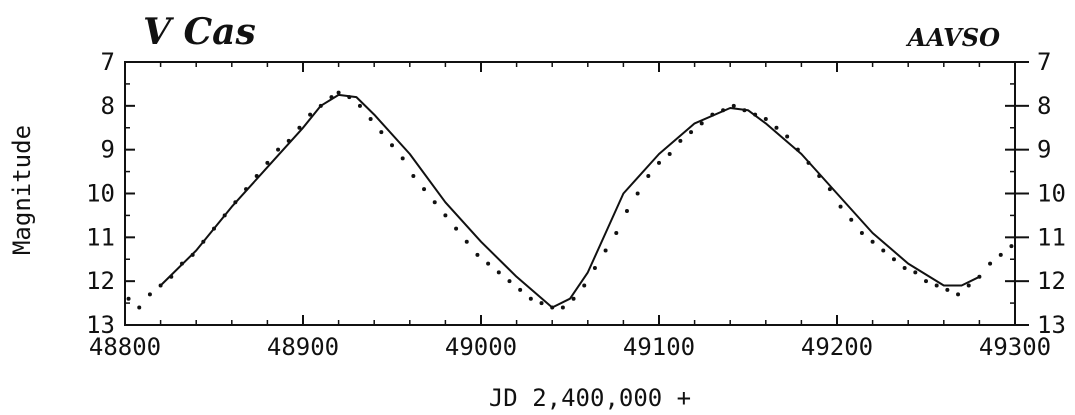 Image resolution: width=1075 pixels, height=415 pixels. What do you see at coordinates (108, 62) in the screenshot?
I see `y-tick-label-left: 7` at bounding box center [108, 62].